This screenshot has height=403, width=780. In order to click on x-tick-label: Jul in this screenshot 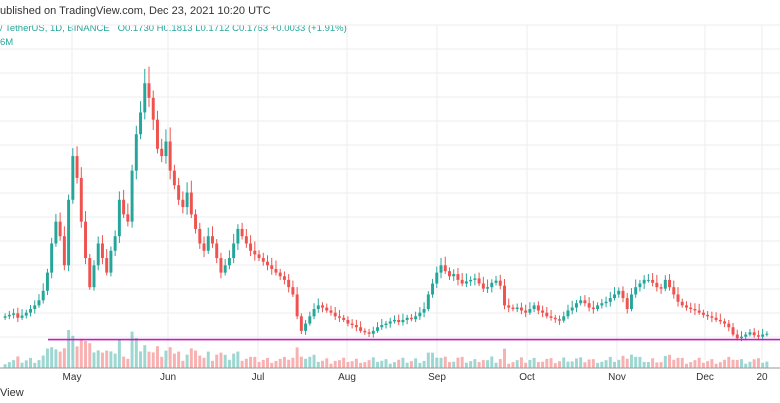, I will do `click(258, 377)`.